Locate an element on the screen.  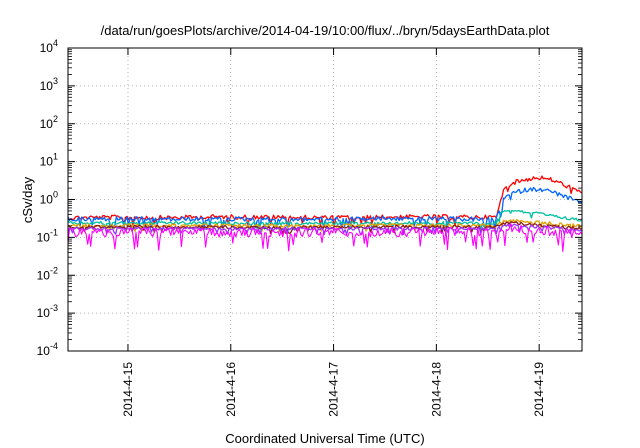
y-tick-label: 10⁰ is located at coordinates (49, 198).